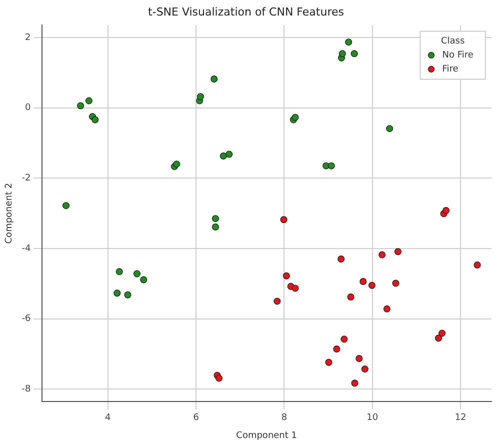  I want to click on chart-title: t-SNE Visualization of CNN Features, so click(246, 11).